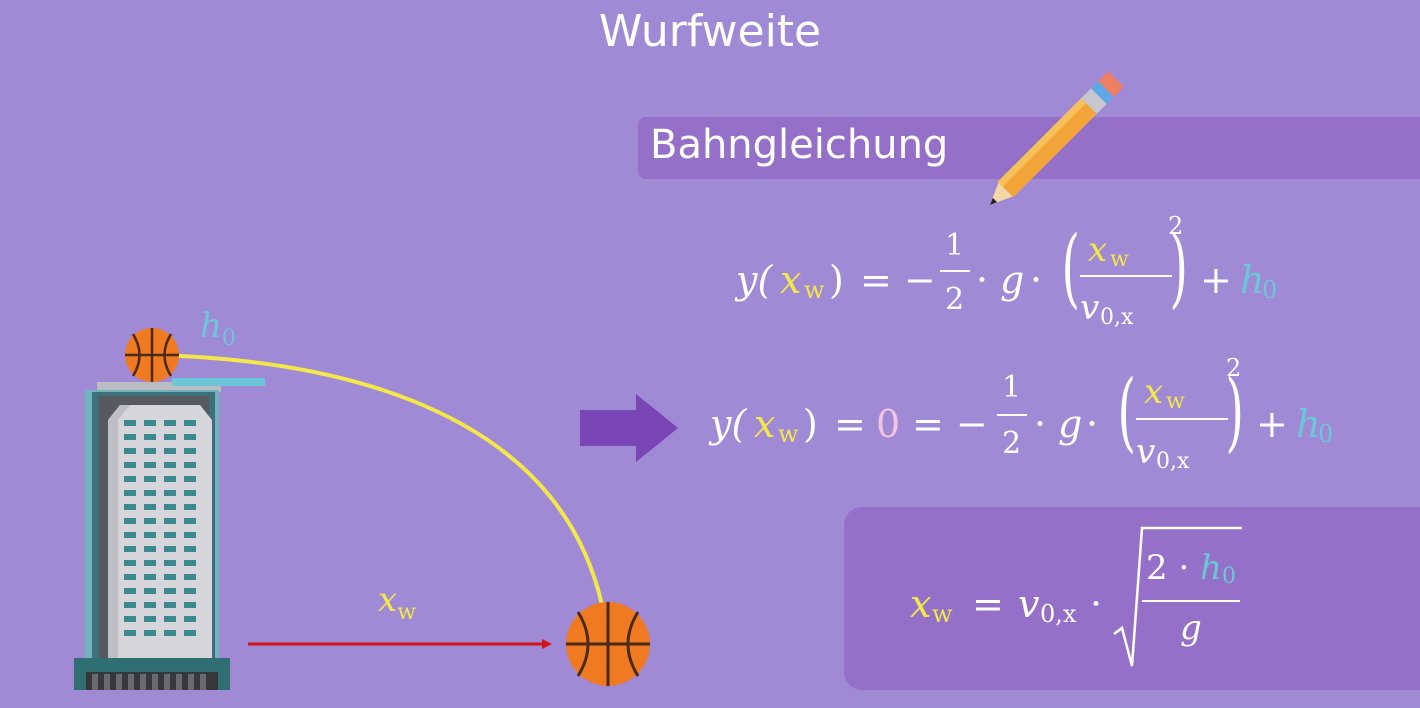 The width and height of the screenshot is (1420, 708). Describe the element at coordinates (1177, 596) in the screenshot. I see `sqrt-icon` at that location.